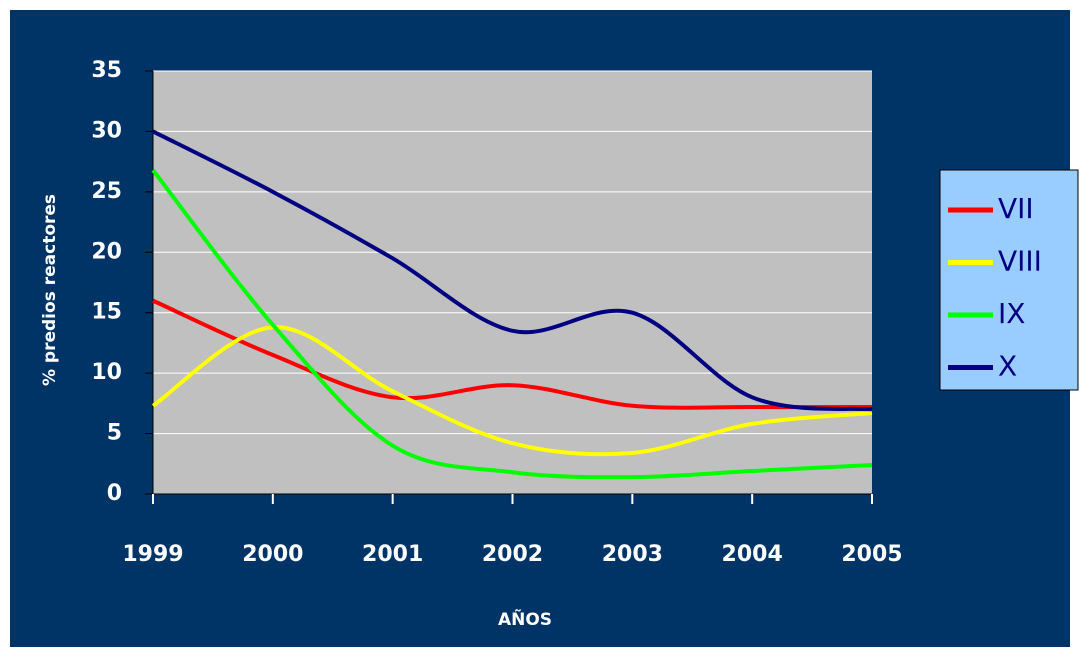 This screenshot has width=1080, height=657. Describe the element at coordinates (512, 354) in the screenshot. I see `series-line` at that location.